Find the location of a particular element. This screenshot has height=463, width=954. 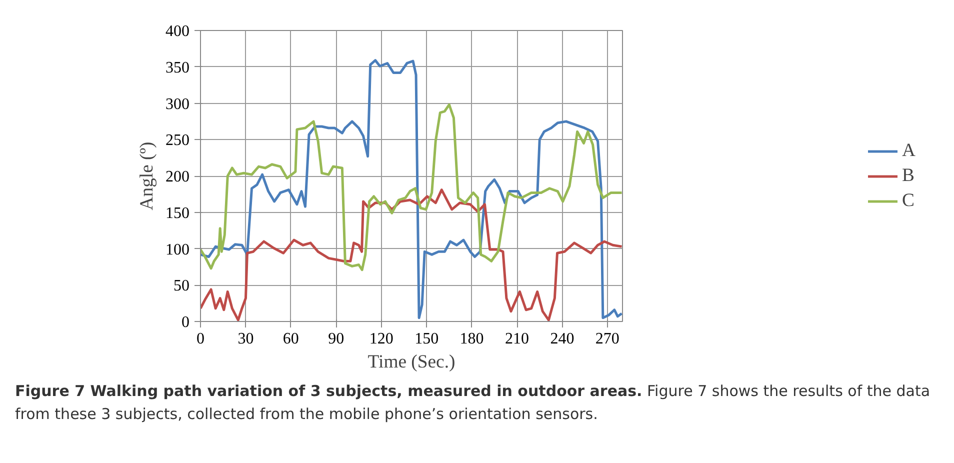

x-tick-label: 90 is located at coordinates (336, 339).